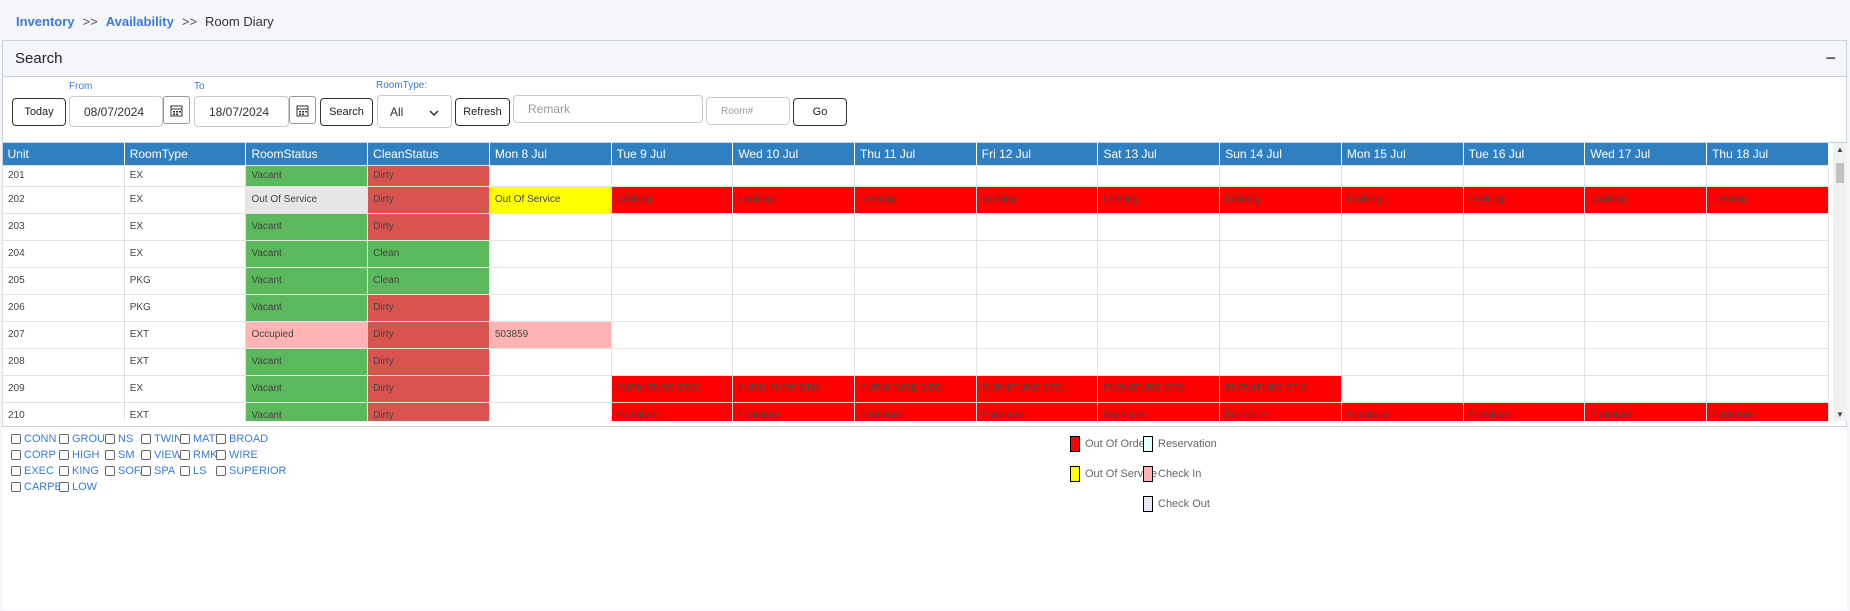 The image size is (1850, 611). What do you see at coordinates (1840, 414) in the screenshot?
I see `scroll-down-icon: ▼` at bounding box center [1840, 414].